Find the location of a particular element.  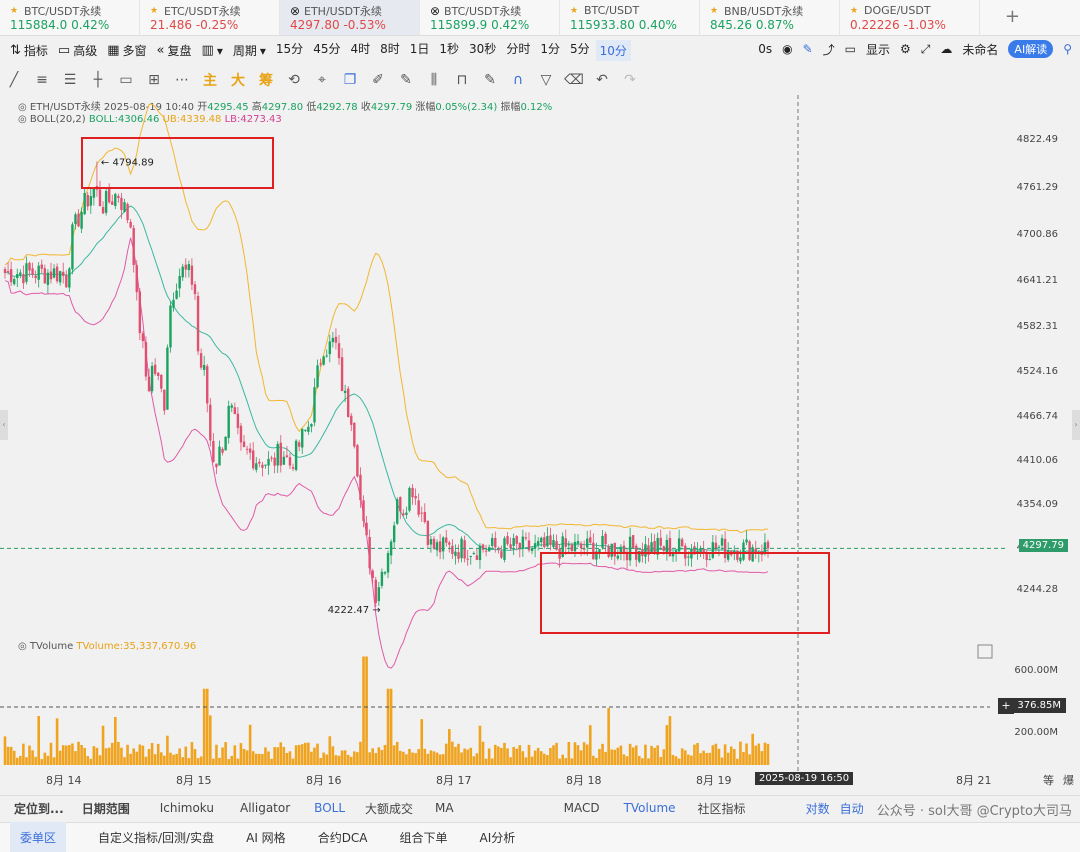

layout-name-dropdown: 未命名 is located at coordinates (980, 49).